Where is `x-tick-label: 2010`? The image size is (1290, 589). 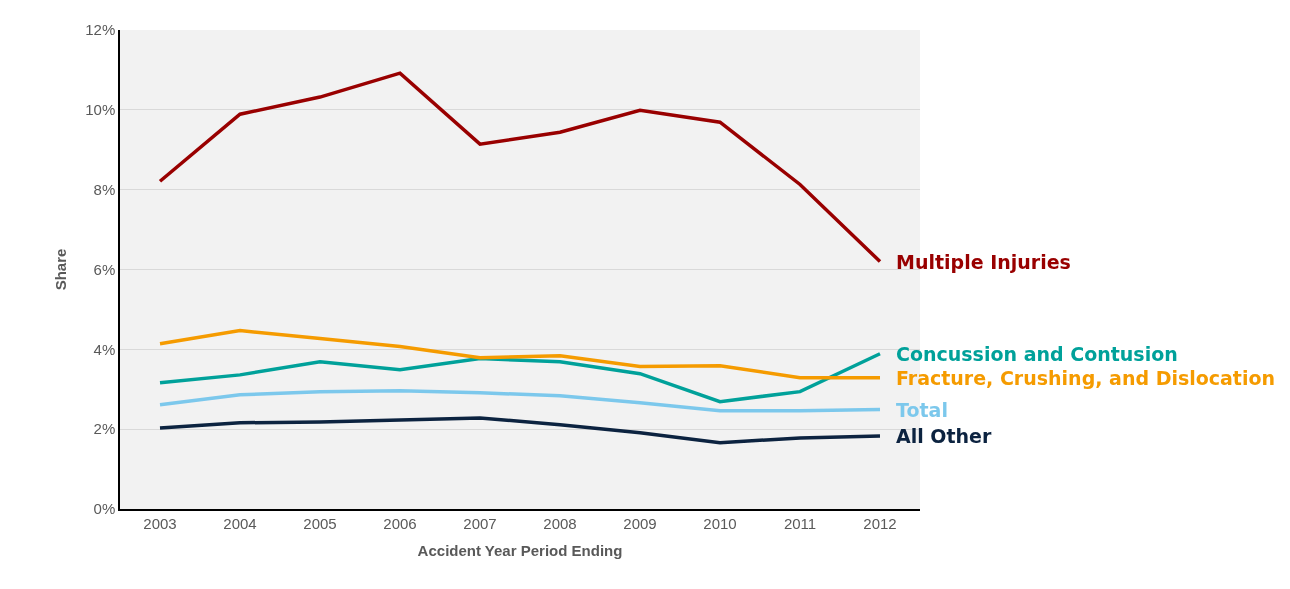
x-tick-label: 2010 is located at coordinates (720, 523).